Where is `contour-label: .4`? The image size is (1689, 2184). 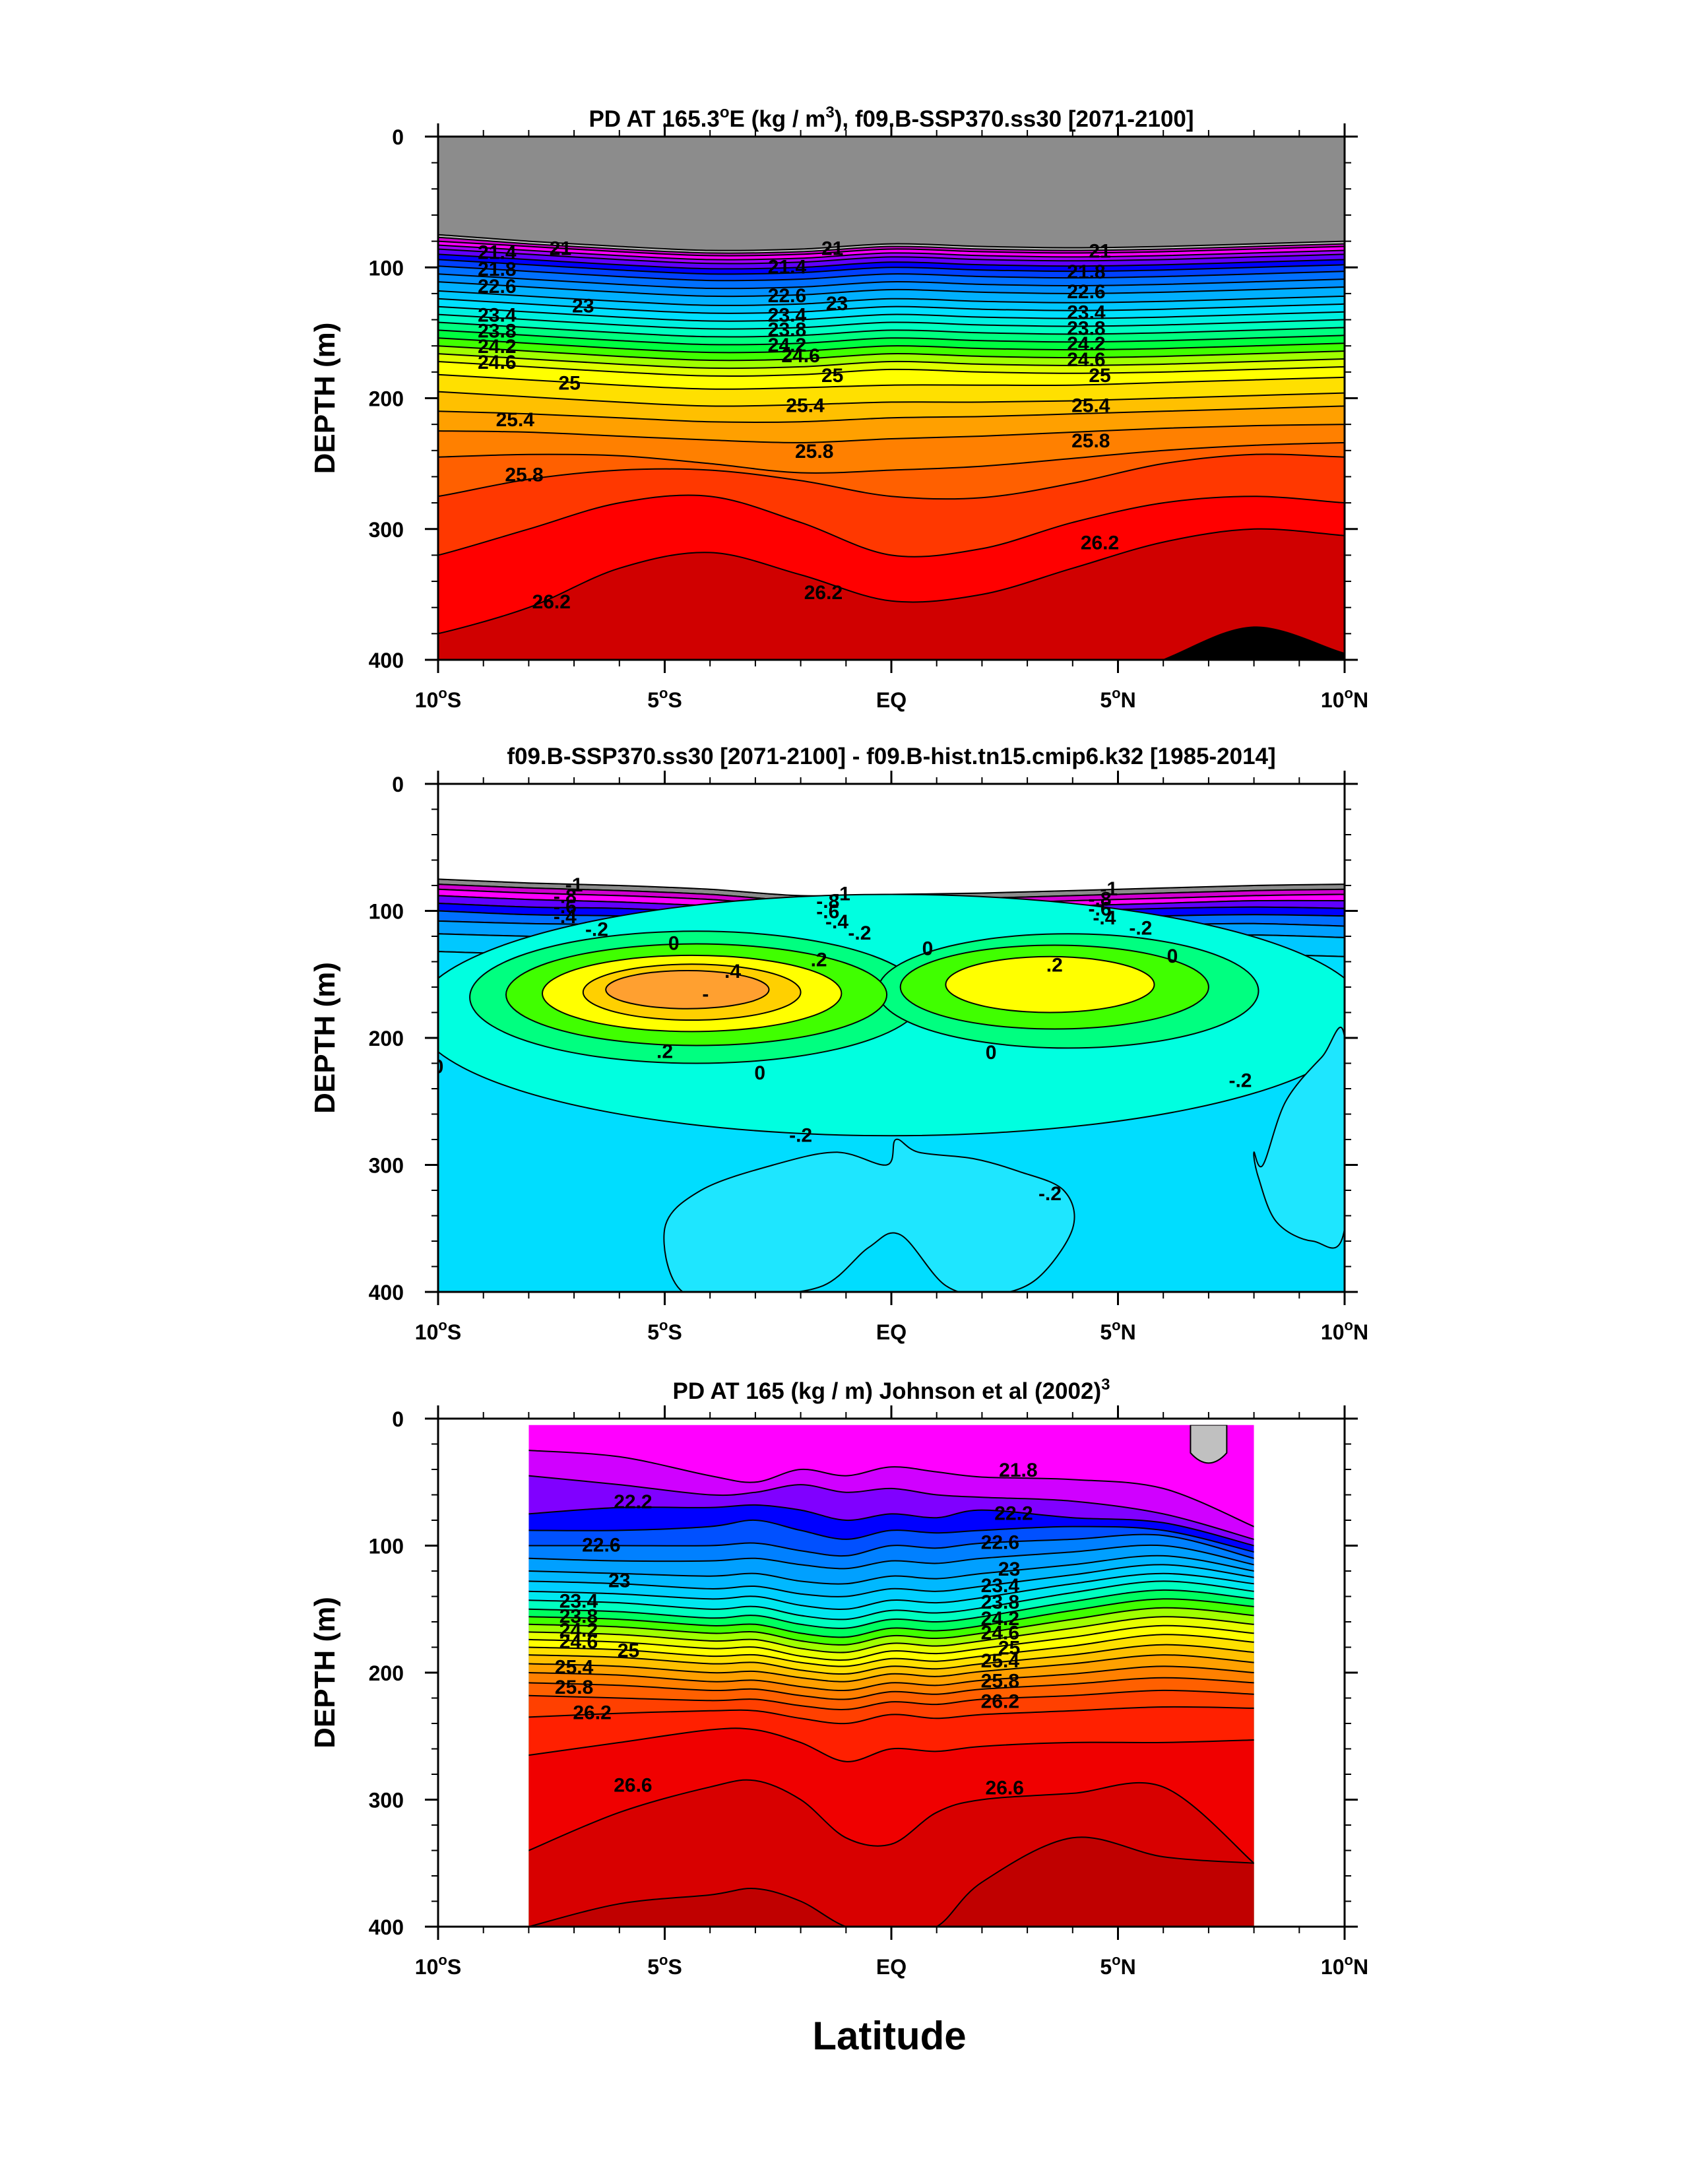
contour-label: .4 is located at coordinates (732, 971).